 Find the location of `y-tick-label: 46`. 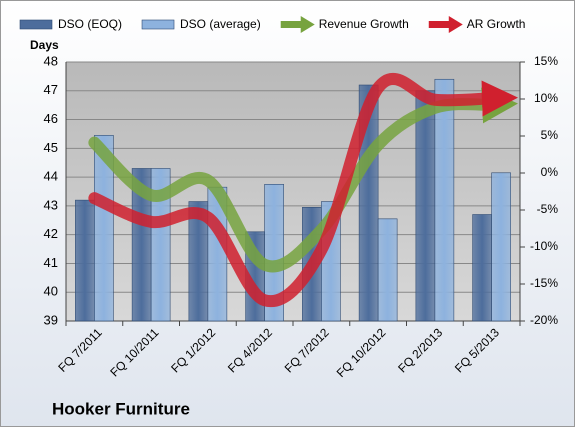

y-tick-label: 46 is located at coordinates (51, 118).